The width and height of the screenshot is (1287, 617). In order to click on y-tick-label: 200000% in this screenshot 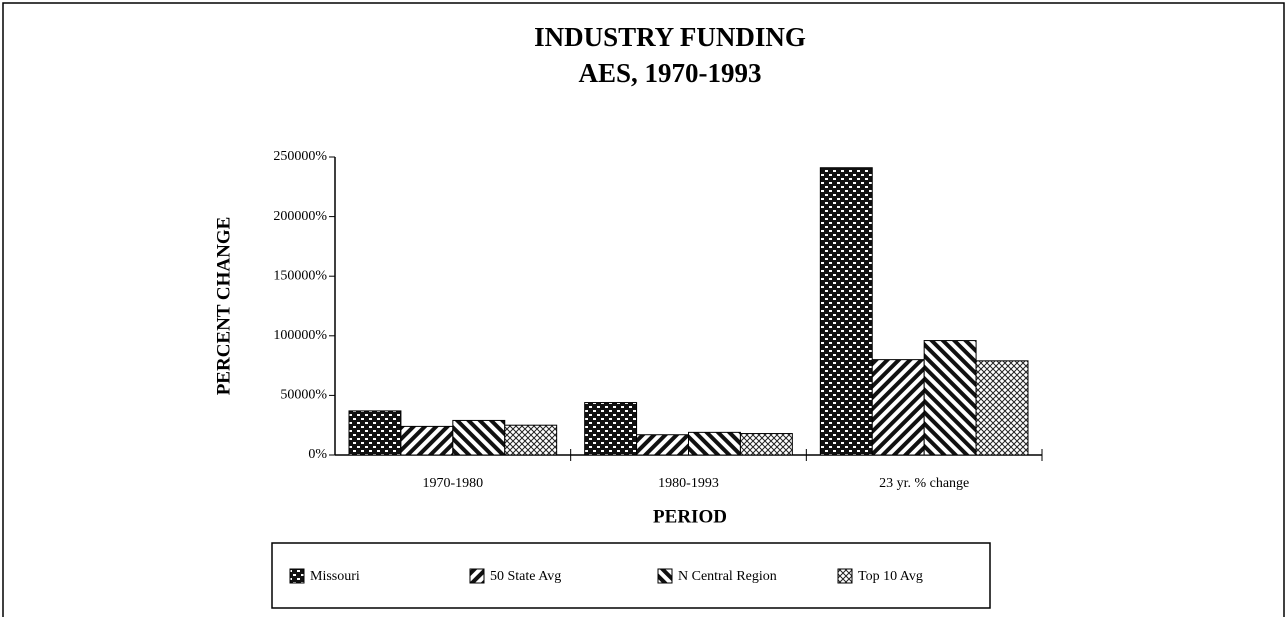, I will do `click(300, 216)`.